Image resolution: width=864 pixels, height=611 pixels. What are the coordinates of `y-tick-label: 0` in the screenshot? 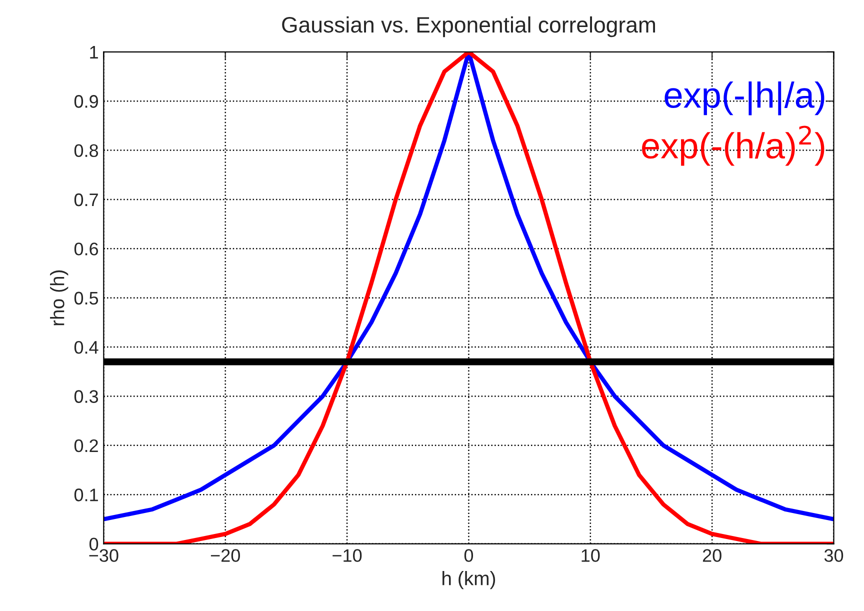 It's located at (93, 544).